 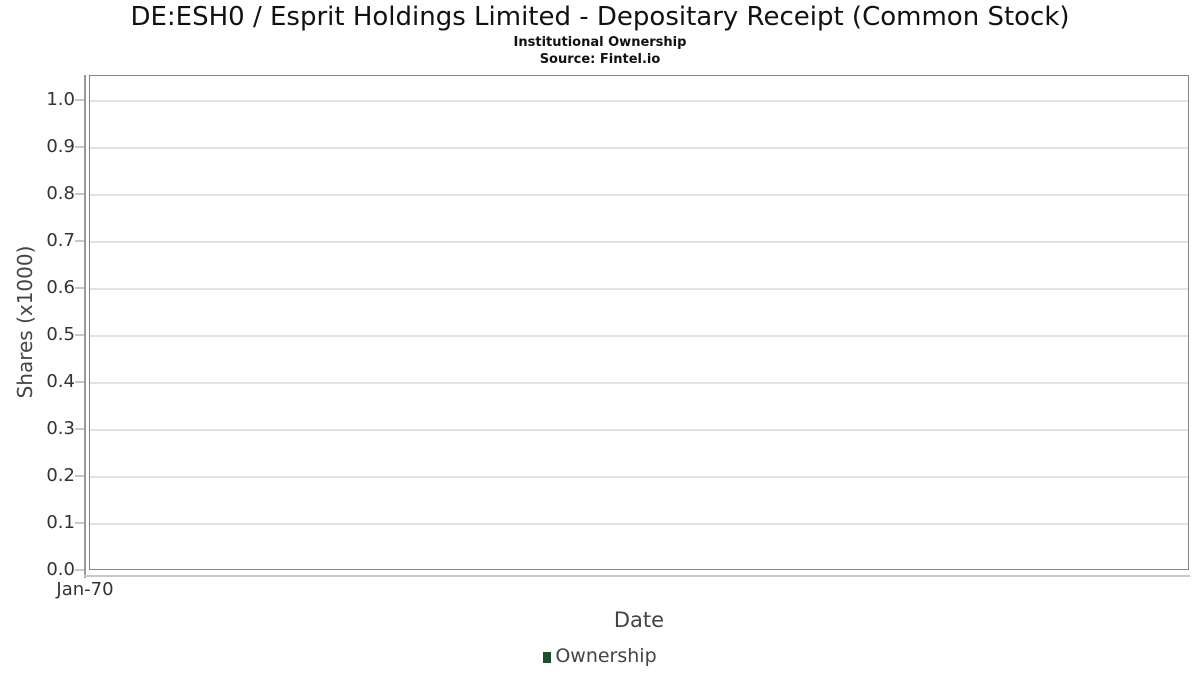 I want to click on legend: Ownership, so click(x=600, y=656).